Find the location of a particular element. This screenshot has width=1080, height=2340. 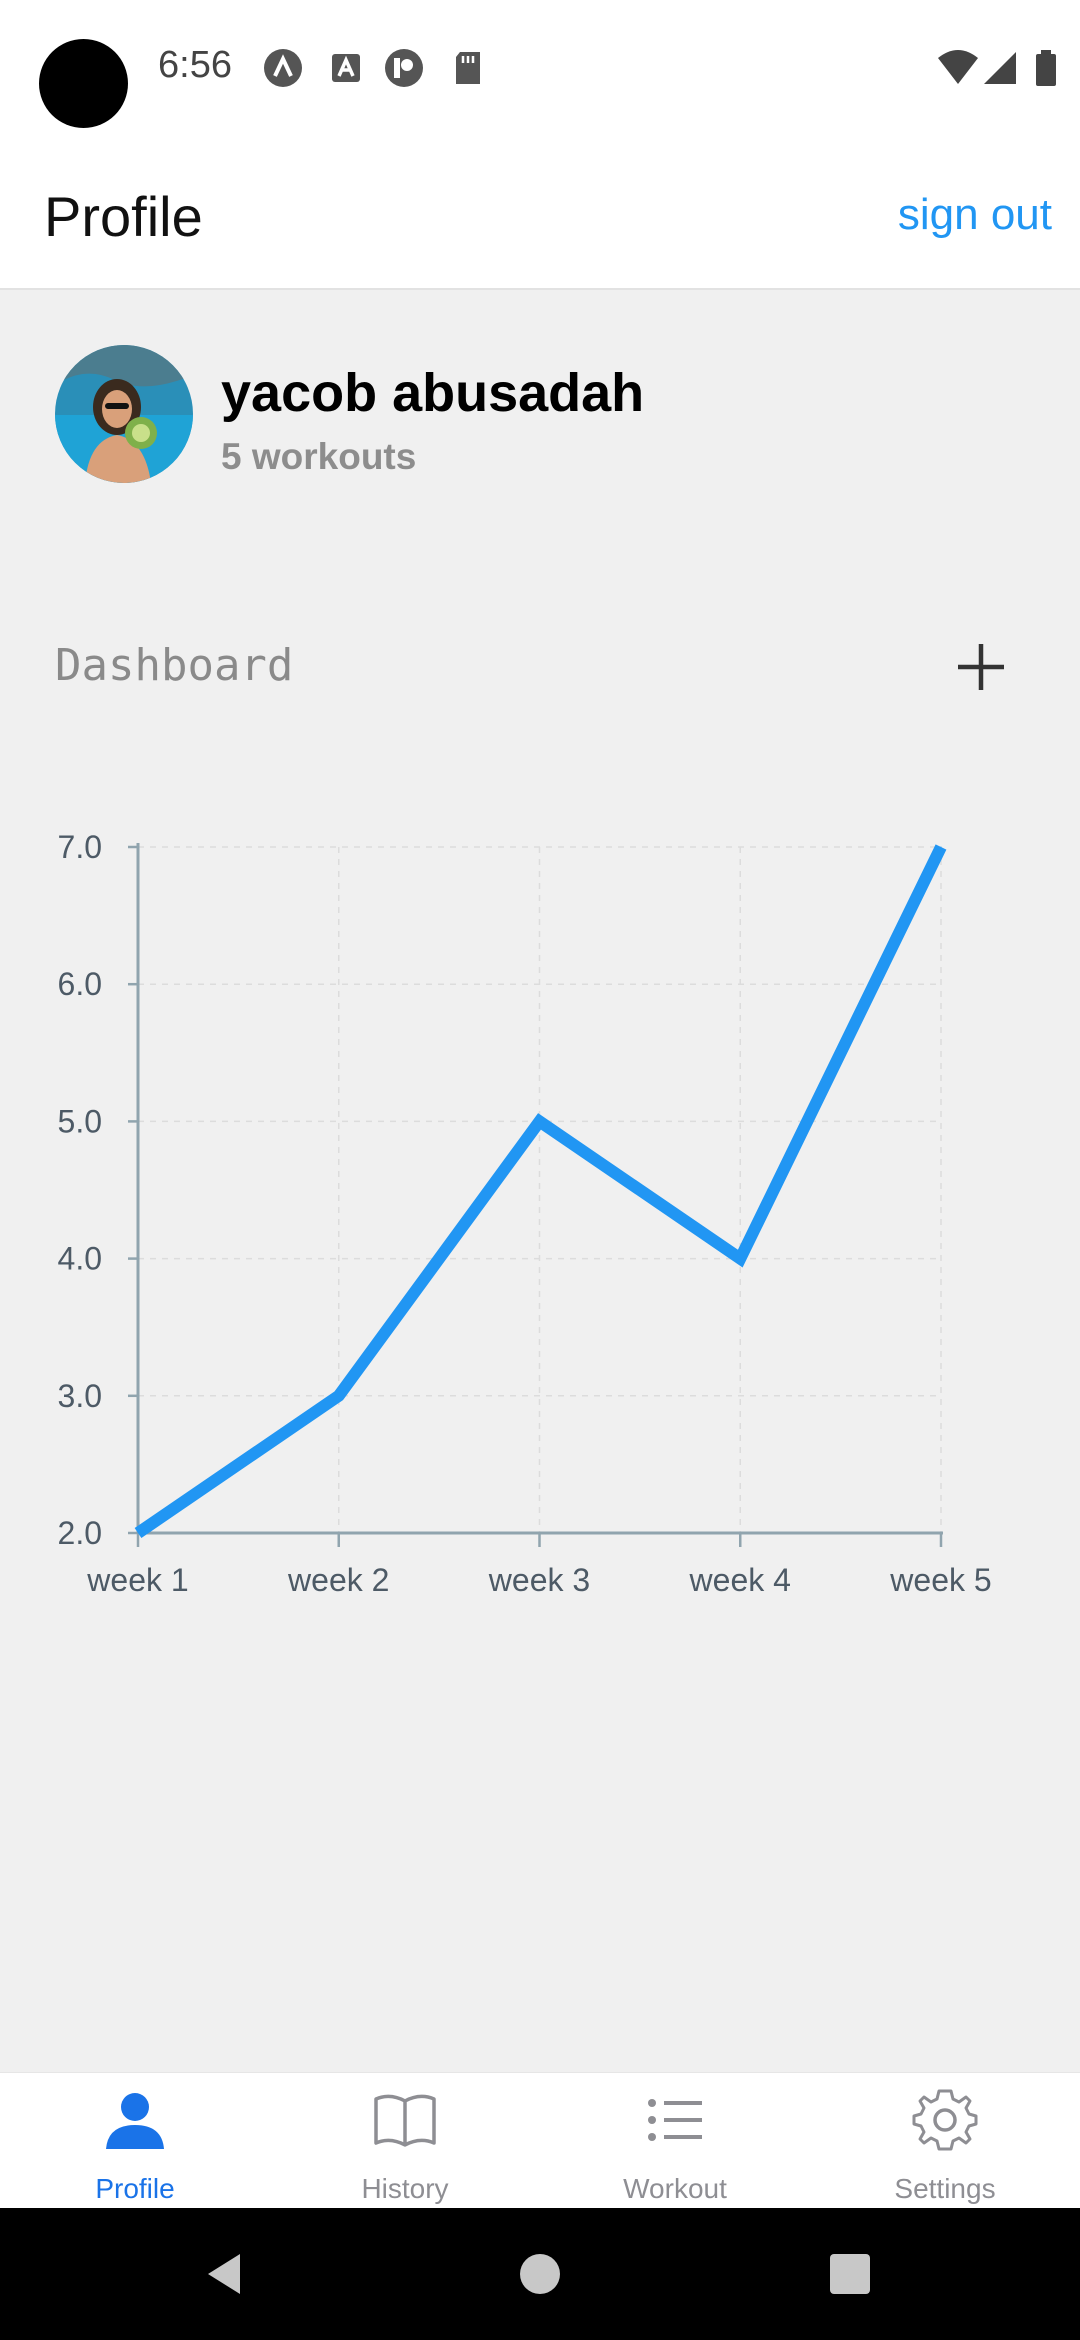

tab-label: Profile is located at coordinates (135, 2188).